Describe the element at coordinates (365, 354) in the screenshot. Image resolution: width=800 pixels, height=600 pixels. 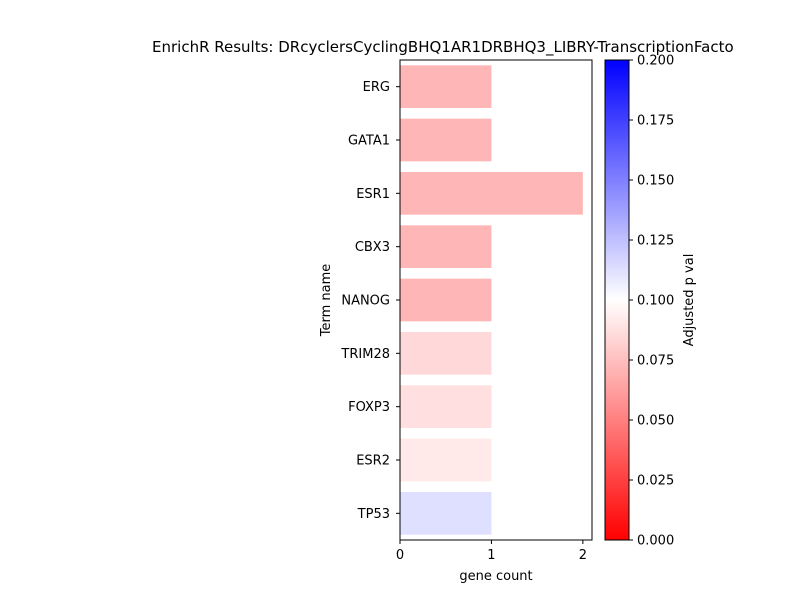
I see `y-tick-label: TRIM28` at that location.